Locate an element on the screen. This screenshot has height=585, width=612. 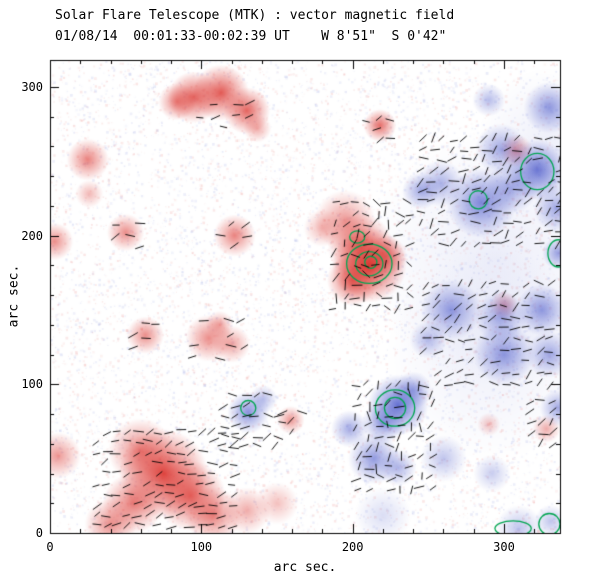
y-axis-tick-label: 300 is located at coordinates (32, 86).